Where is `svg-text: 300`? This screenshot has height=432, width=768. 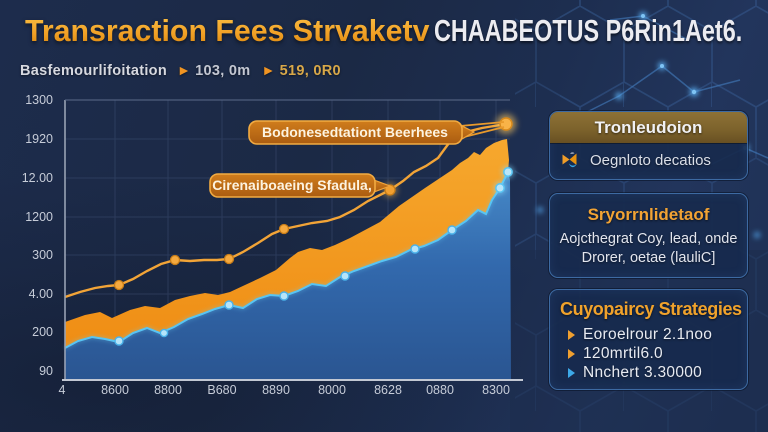 svg-text: 300 is located at coordinates (42, 255).